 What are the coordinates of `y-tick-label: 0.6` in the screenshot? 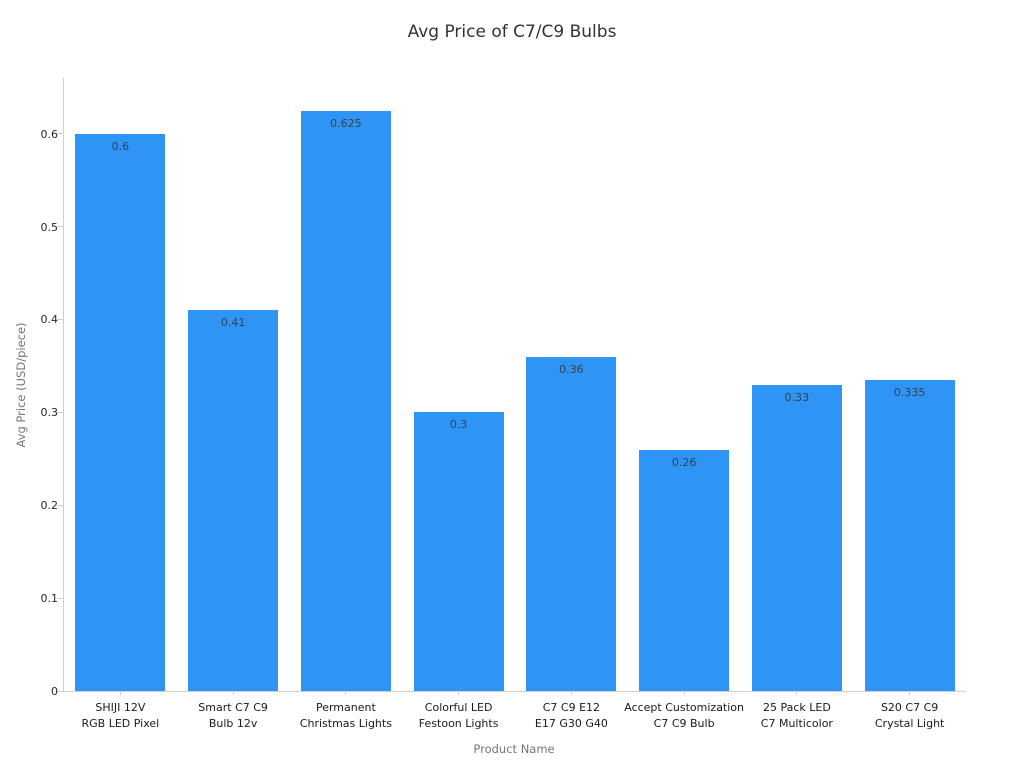 It's located at (49, 134).